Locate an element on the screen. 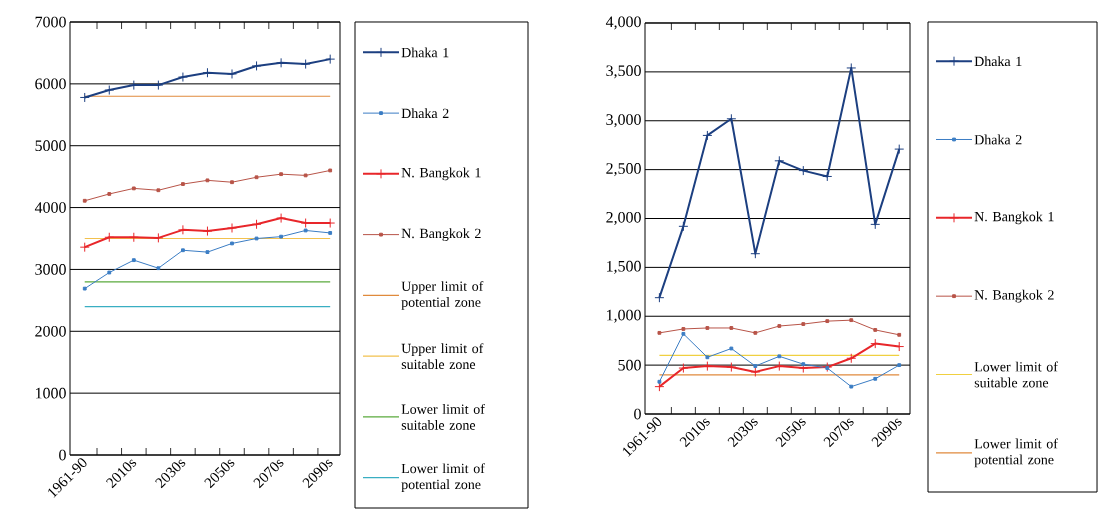 This screenshot has width=1098, height=512. y-tick-label: 500 is located at coordinates (629, 365).